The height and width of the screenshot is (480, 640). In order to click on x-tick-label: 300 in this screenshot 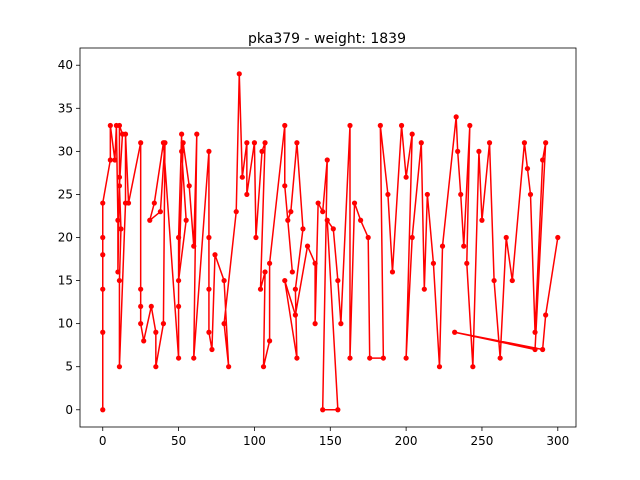, I will do `click(557, 441)`.